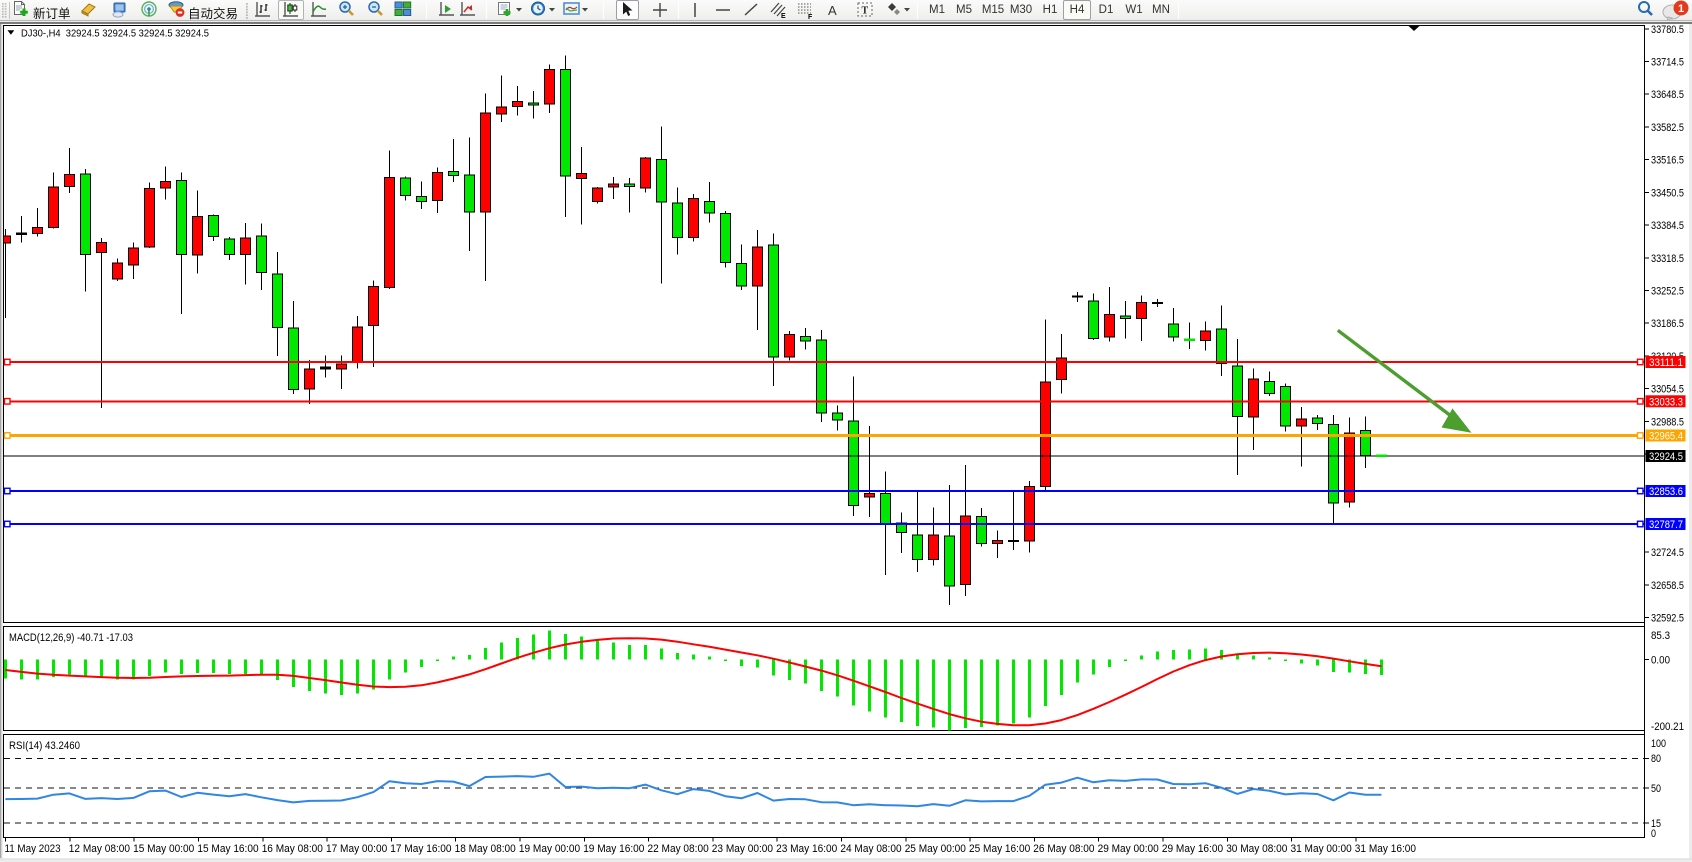 Image resolution: width=1692 pixels, height=862 pixels. Describe the element at coordinates (1666, 402) in the screenshot. I see `svg-text: 33033.3` at that location.